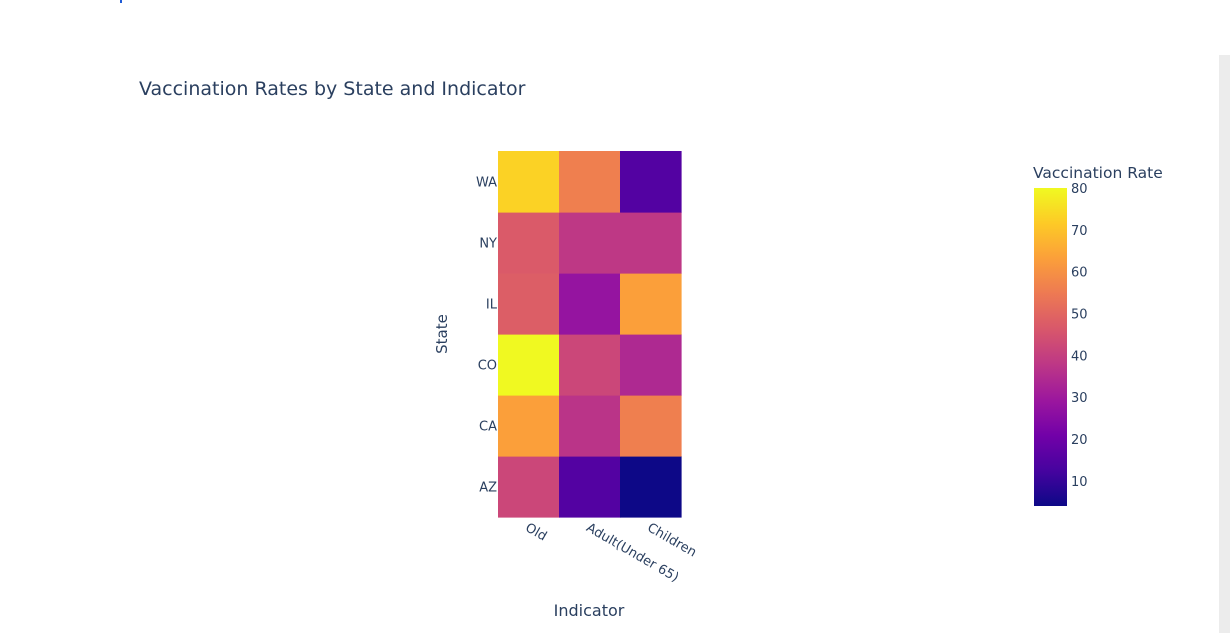 The image size is (1230, 633). I want to click on colorbar, so click(1050, 347).